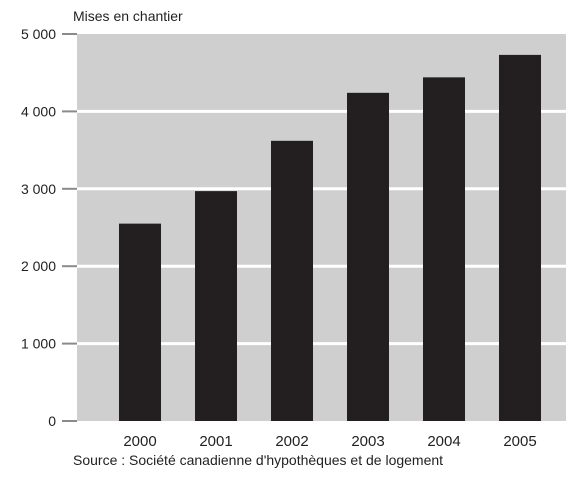 The height and width of the screenshot is (478, 573). What do you see at coordinates (49, 227) in the screenshot?
I see `y-axis-ticks: 0 1 000 2 000 3 000 4 000 5 000` at bounding box center [49, 227].